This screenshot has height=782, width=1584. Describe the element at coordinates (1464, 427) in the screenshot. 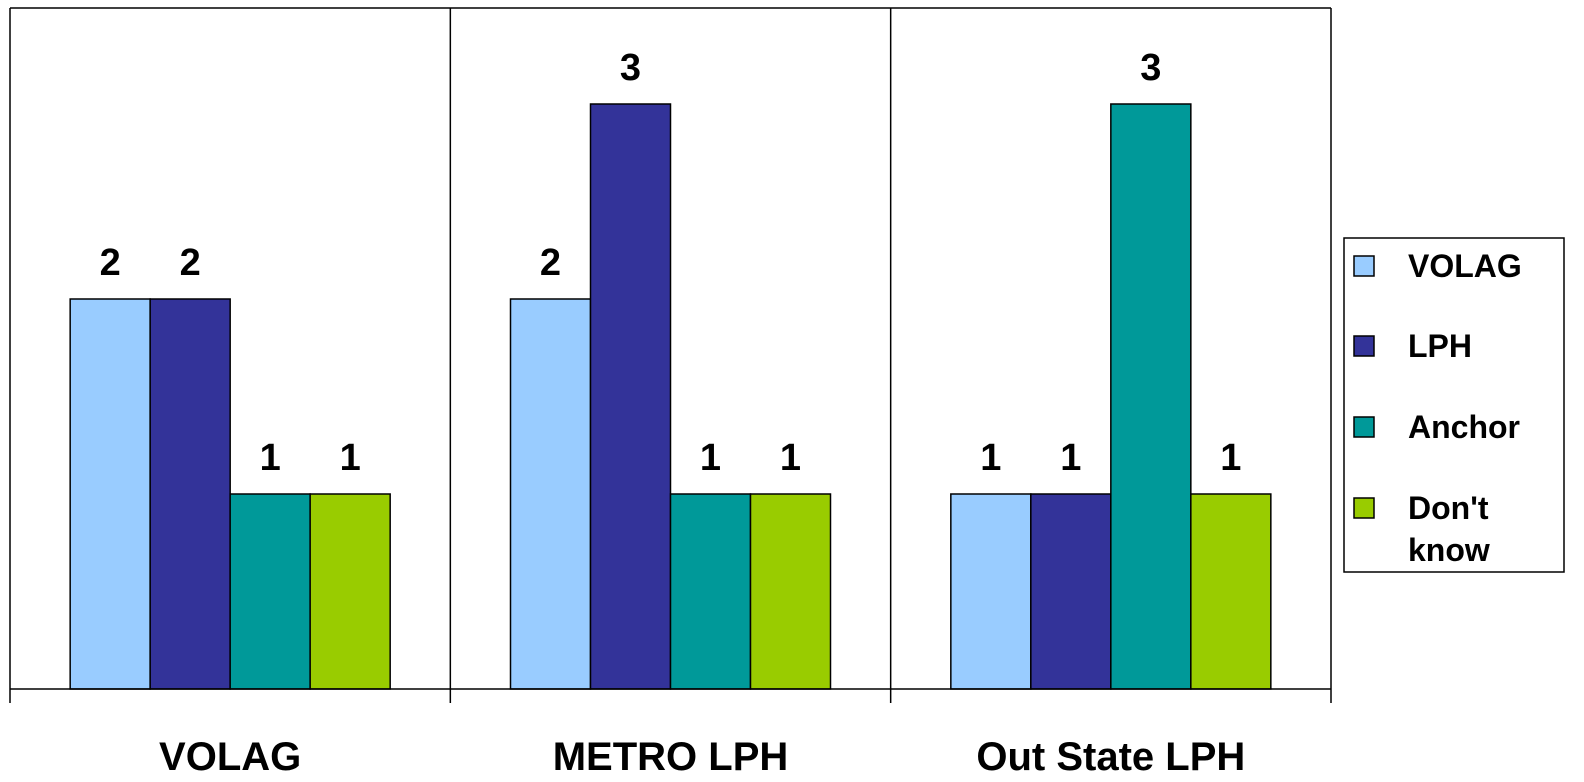

I see `legend-label: Anchor` at that location.